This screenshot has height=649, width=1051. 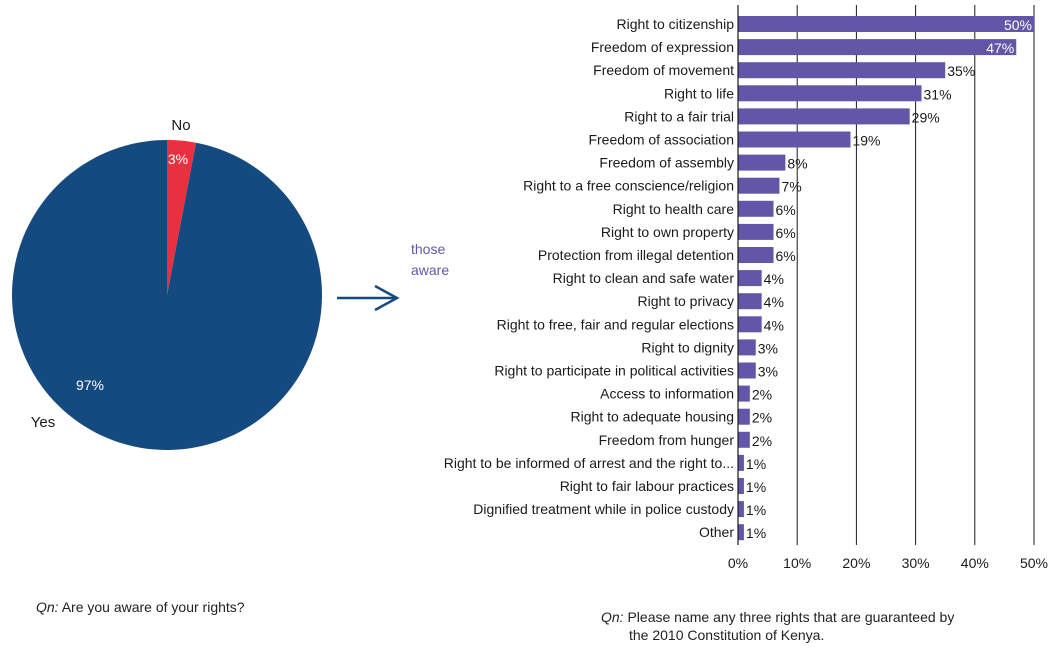 What do you see at coordinates (430, 270) in the screenshot?
I see `annotation-line-2: aware` at bounding box center [430, 270].